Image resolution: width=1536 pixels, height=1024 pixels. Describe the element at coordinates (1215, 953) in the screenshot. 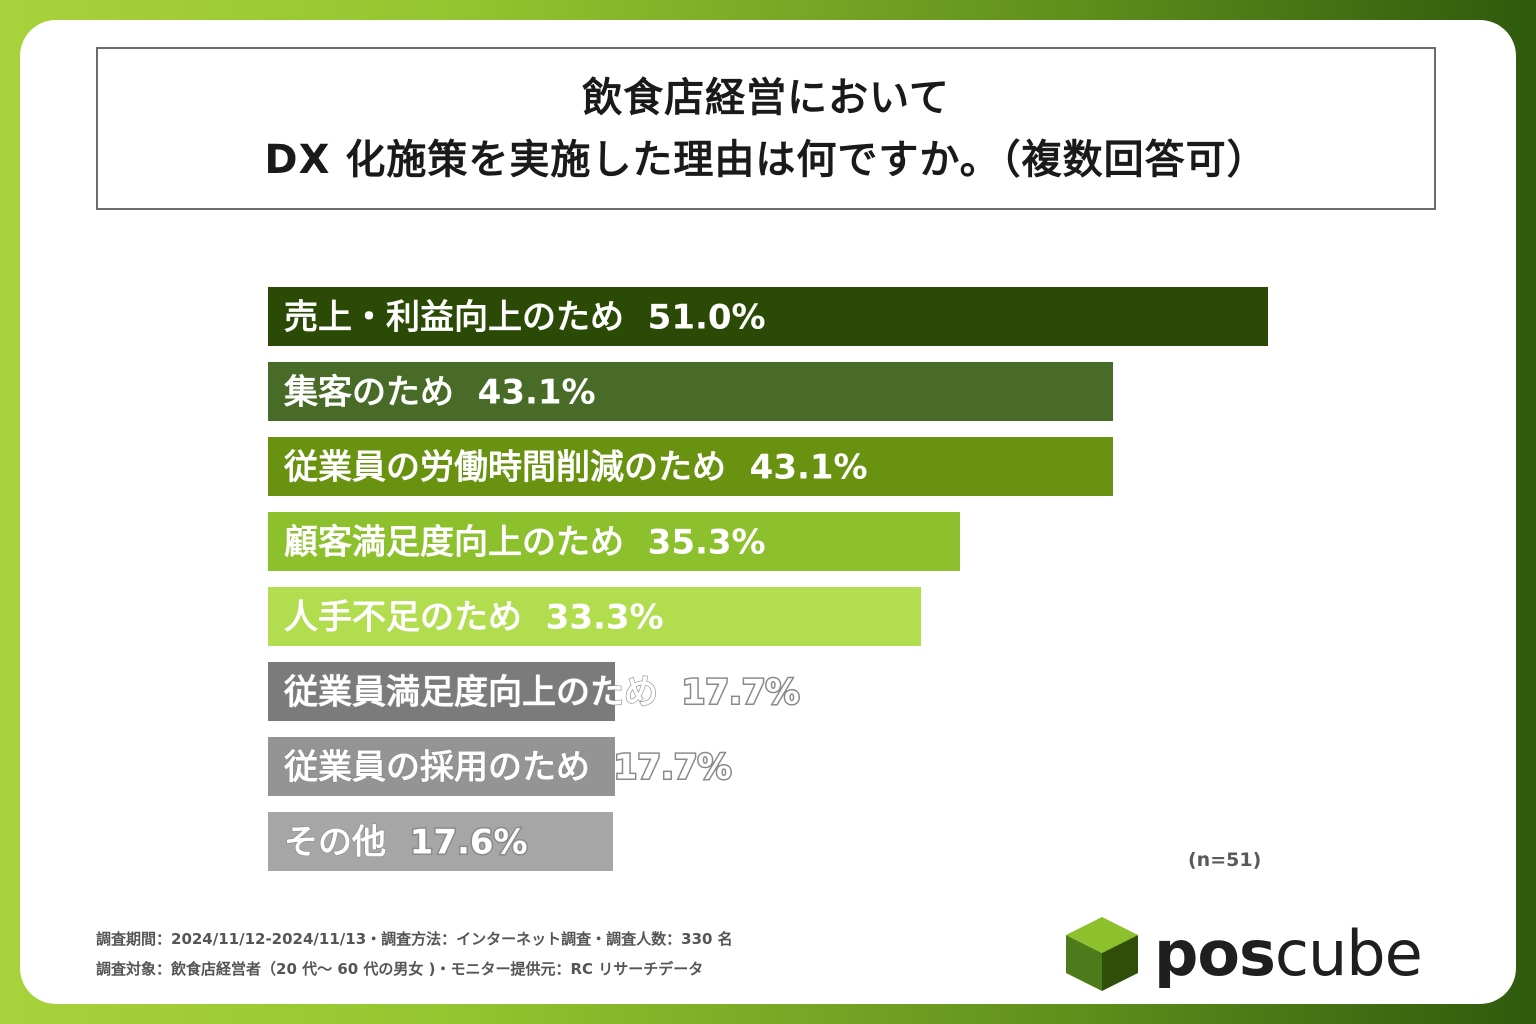

I see `logo-text-bold: pos` at that location.